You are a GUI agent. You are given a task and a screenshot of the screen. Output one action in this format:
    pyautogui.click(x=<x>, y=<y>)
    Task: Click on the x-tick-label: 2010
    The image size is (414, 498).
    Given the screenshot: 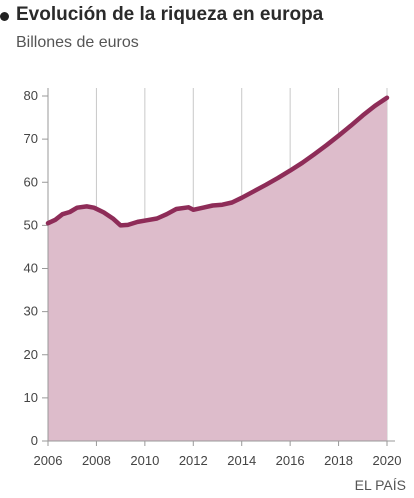 What is the action you would take?
    pyautogui.click(x=144, y=460)
    